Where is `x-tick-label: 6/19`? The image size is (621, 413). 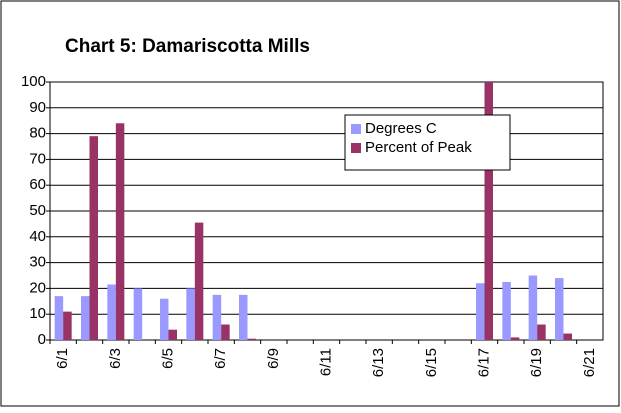
x-tick-label: 6/19 is located at coordinates (536, 362).